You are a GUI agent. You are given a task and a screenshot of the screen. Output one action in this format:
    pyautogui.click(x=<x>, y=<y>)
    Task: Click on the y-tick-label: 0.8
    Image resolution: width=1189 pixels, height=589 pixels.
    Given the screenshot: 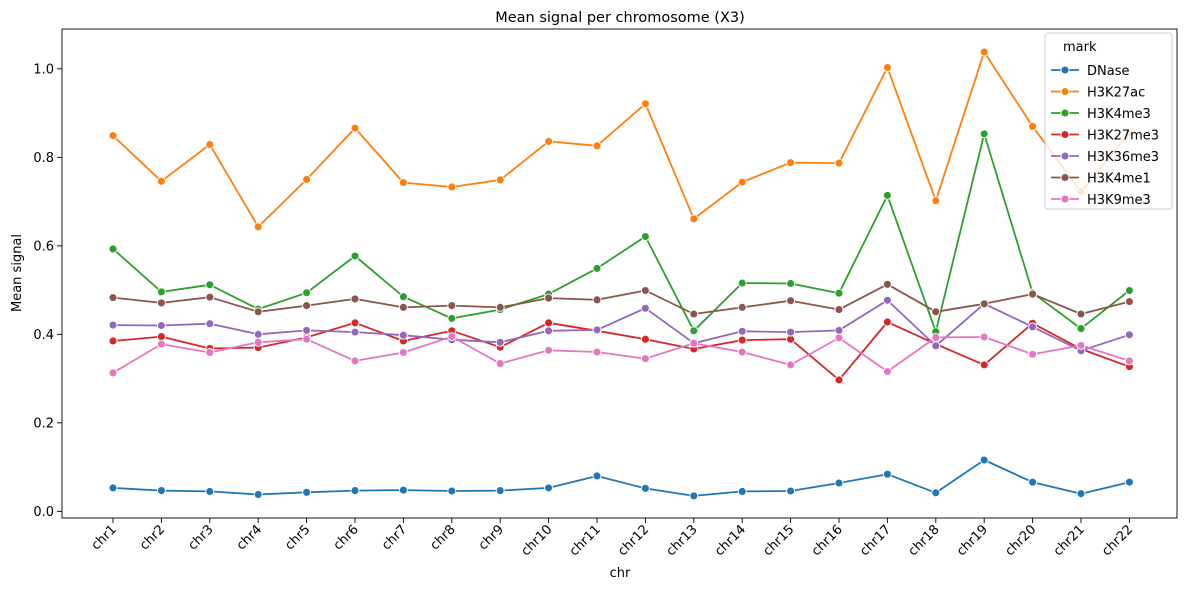 What is the action you would take?
    pyautogui.click(x=43, y=158)
    